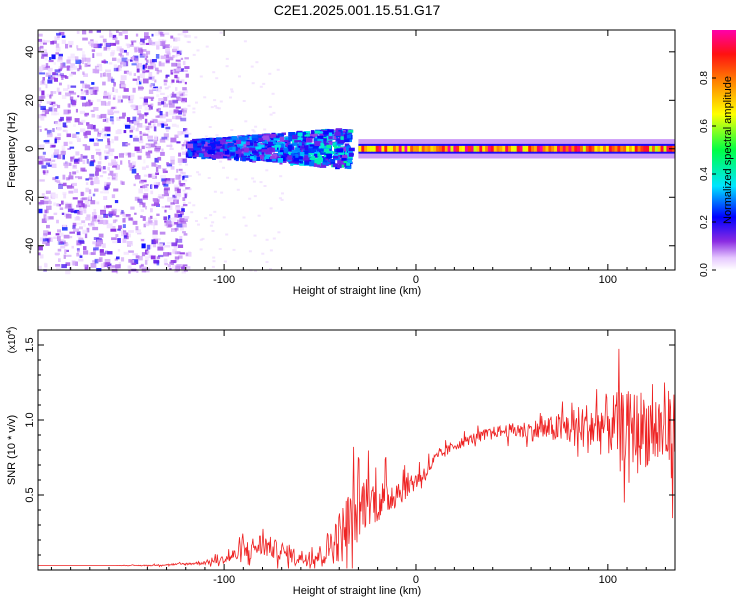 Image resolution: width=750 pixels, height=600 pixels. What do you see at coordinates (704, 222) in the screenshot?
I see `colorbar-tick-label: 0.2` at bounding box center [704, 222].